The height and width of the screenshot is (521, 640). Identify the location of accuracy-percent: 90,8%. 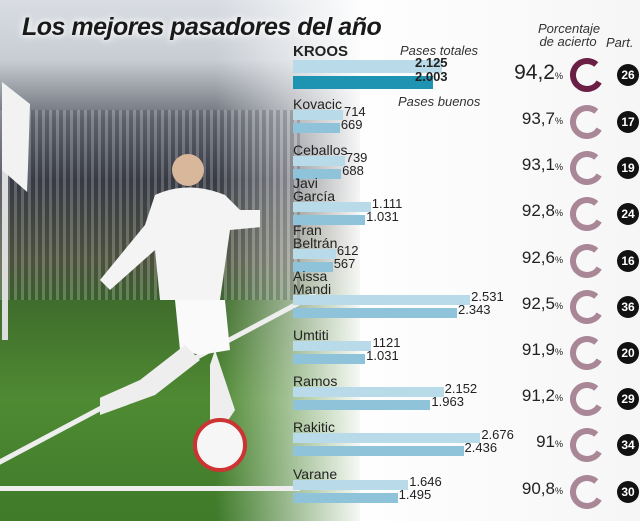
(542, 489).